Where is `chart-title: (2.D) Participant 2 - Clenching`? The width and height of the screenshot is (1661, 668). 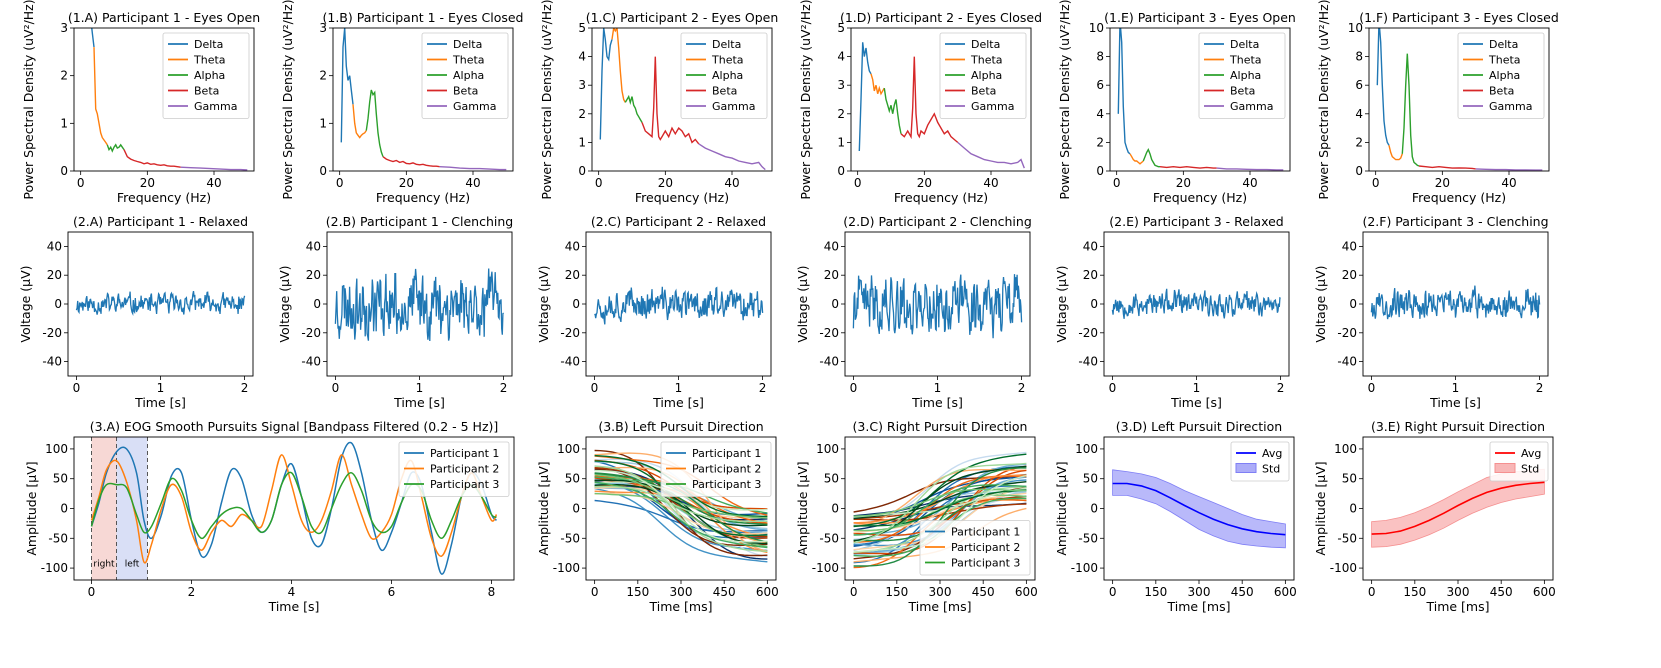 chart-title: (2.D) Participant 2 - Clenching is located at coordinates (937, 221).